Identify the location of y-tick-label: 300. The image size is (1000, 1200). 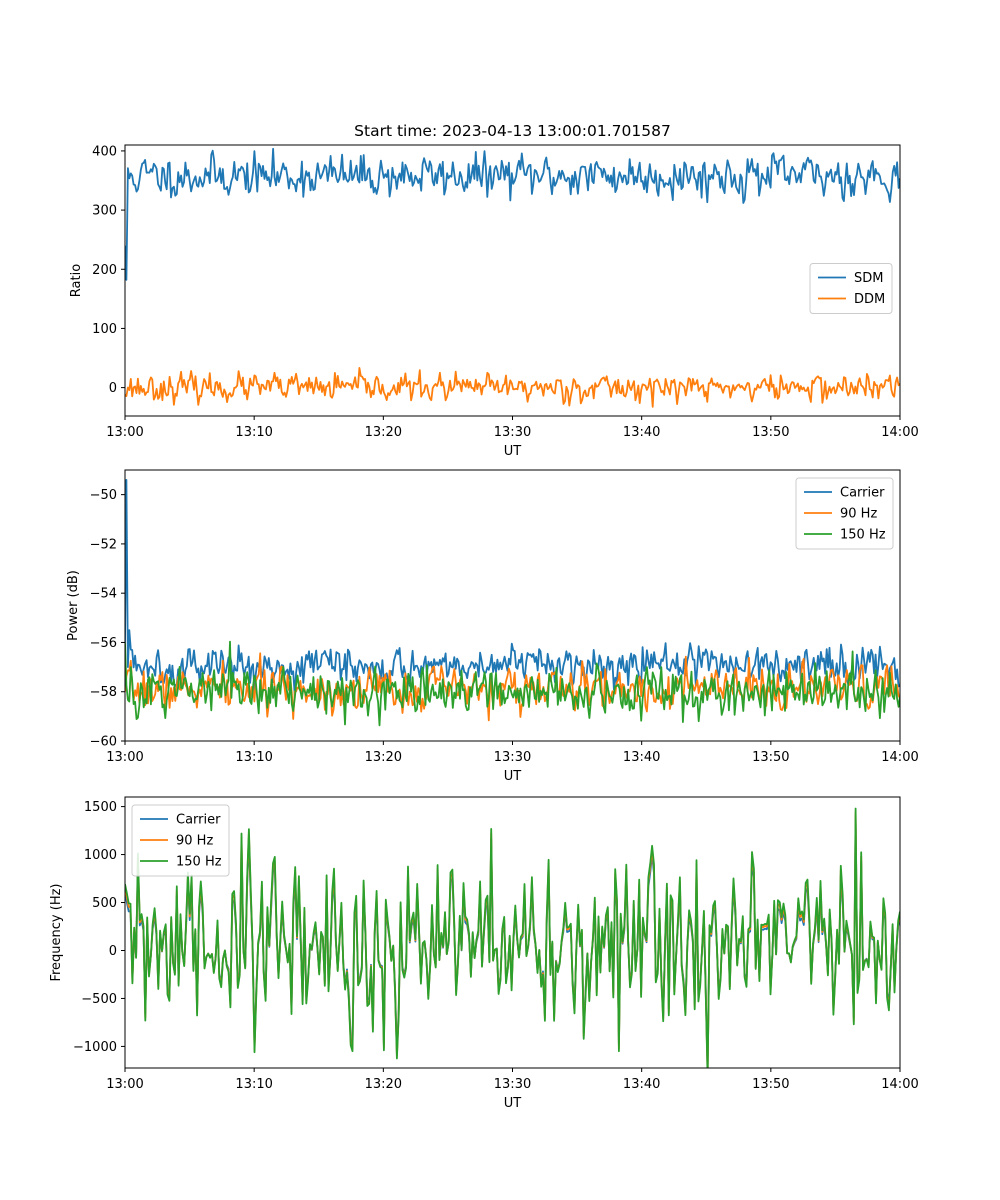
(104, 211).